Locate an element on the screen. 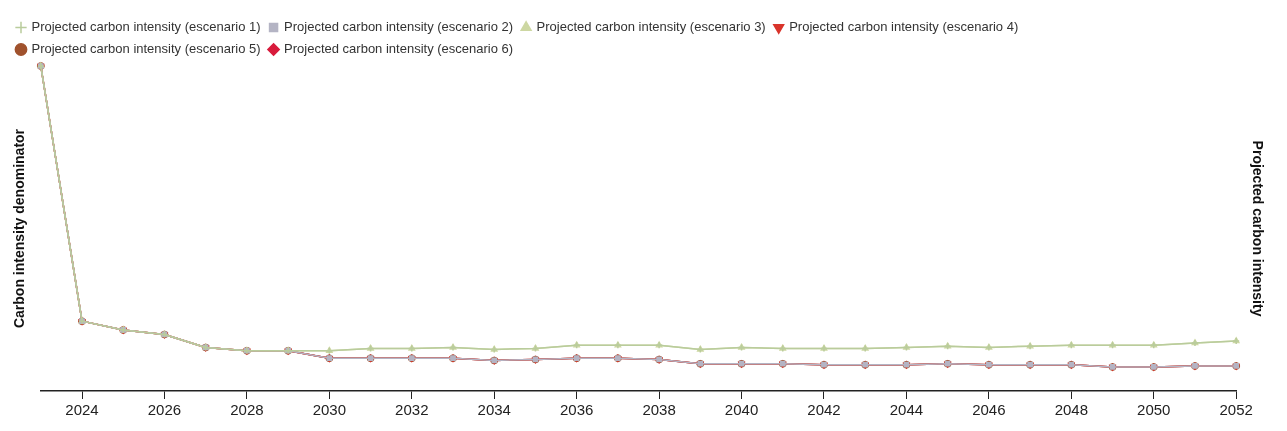 The width and height of the screenshot is (1287, 431). legend-label: Projected carbon intensity (escenario 2) is located at coordinates (399, 27).